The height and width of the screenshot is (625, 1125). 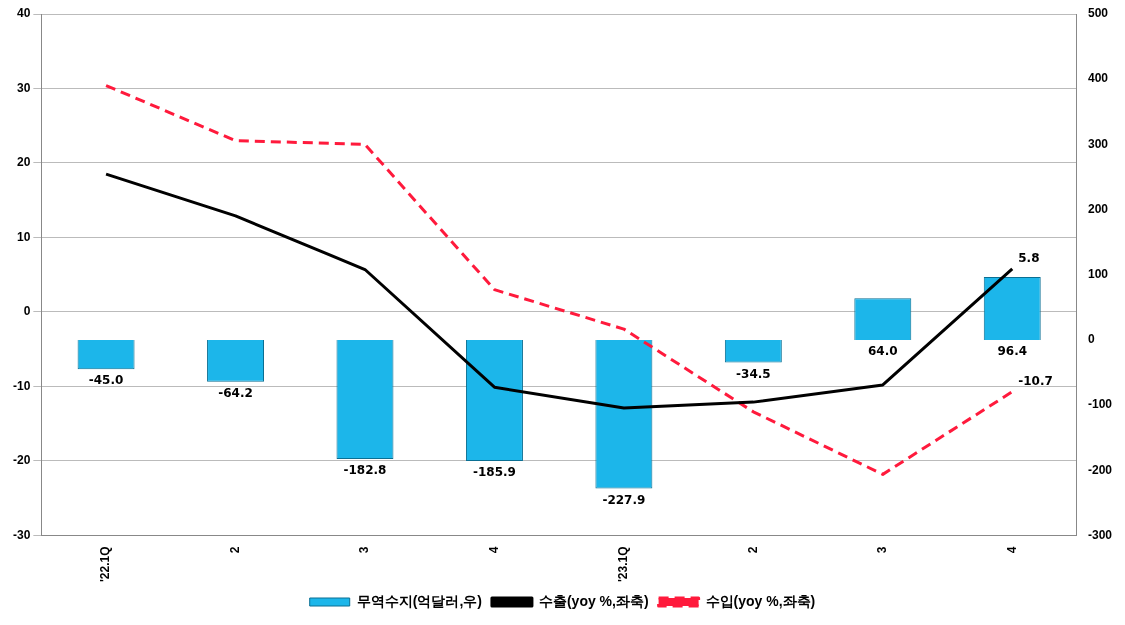 What do you see at coordinates (419, 600) in the screenshot?
I see `legend-label: 무역수지(억달러,우)` at bounding box center [419, 600].